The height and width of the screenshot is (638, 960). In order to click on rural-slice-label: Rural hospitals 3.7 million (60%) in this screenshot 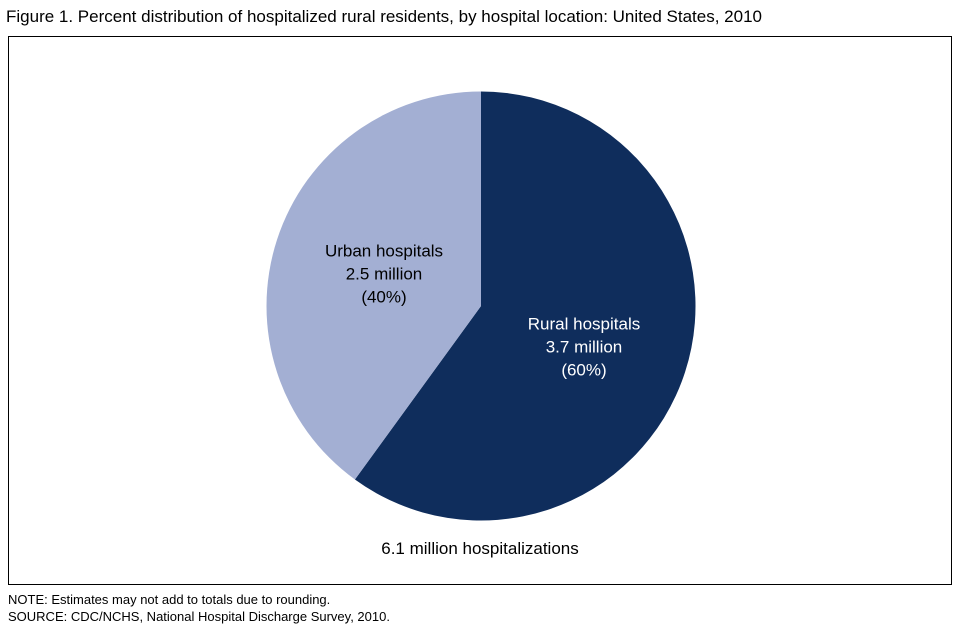, I will do `click(584, 347)`.